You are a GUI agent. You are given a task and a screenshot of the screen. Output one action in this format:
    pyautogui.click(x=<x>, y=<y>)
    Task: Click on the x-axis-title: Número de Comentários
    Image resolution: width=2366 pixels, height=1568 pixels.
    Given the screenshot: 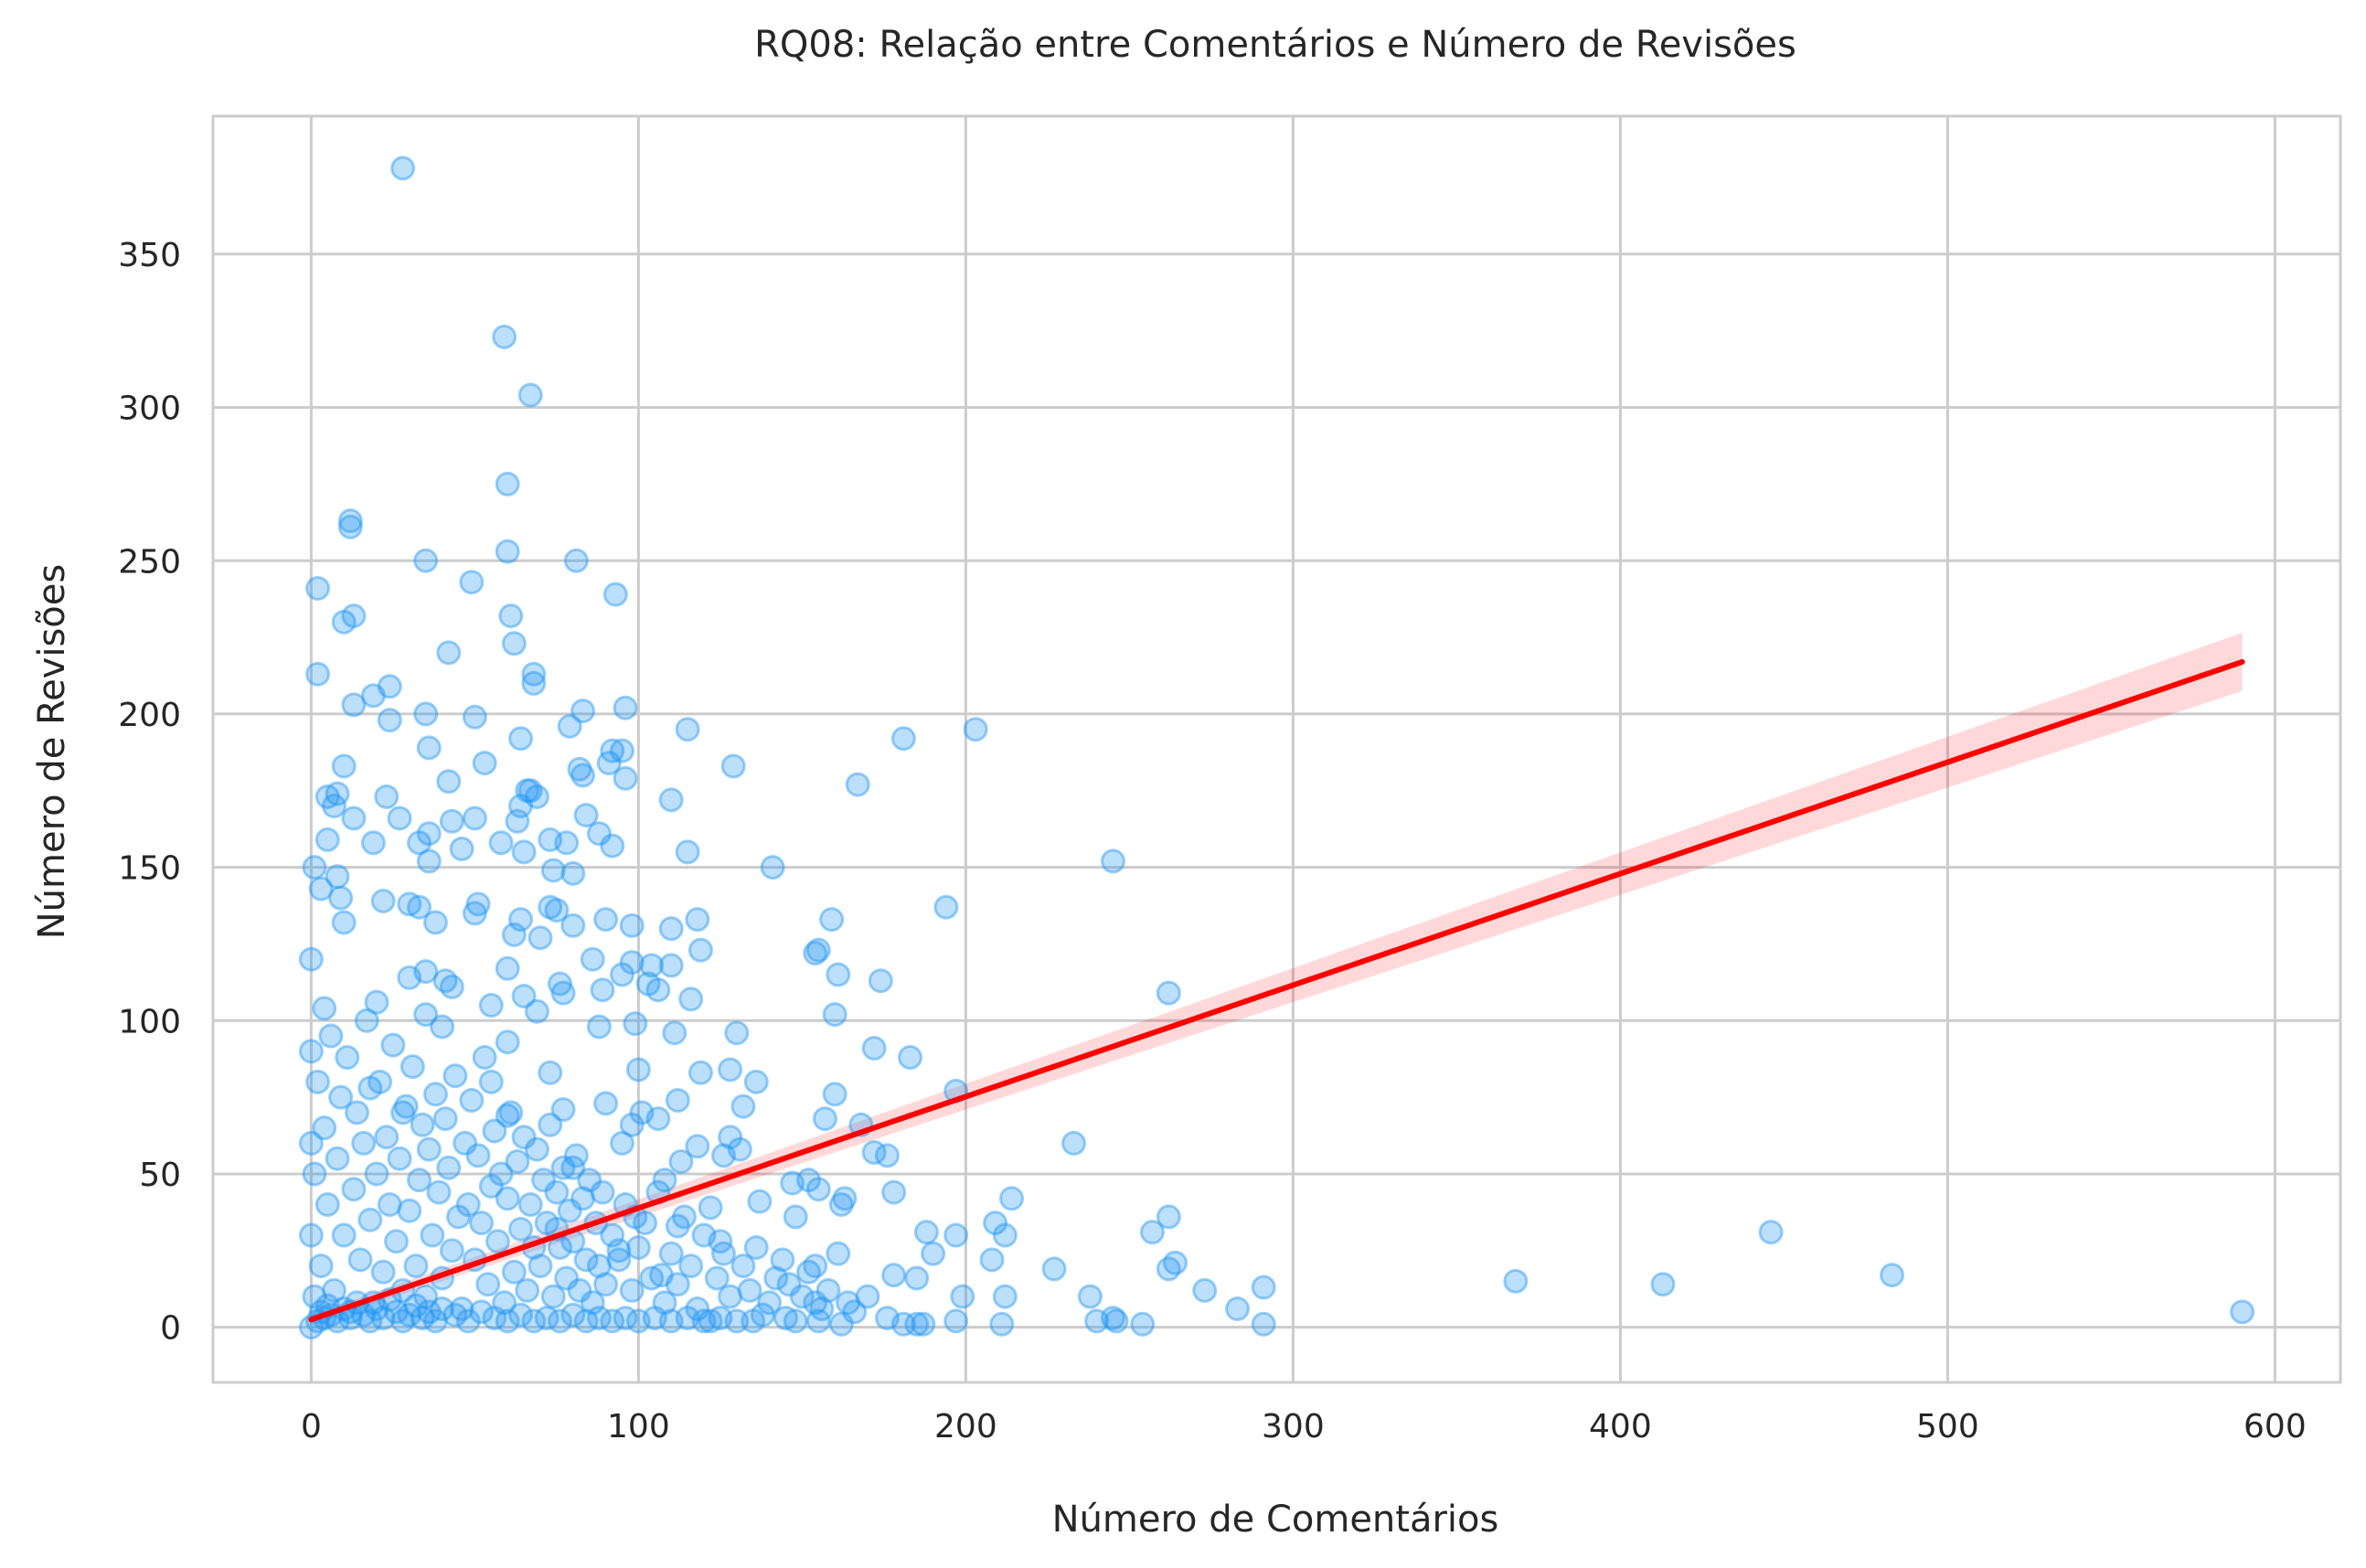 What is the action you would take?
    pyautogui.click(x=1275, y=1520)
    